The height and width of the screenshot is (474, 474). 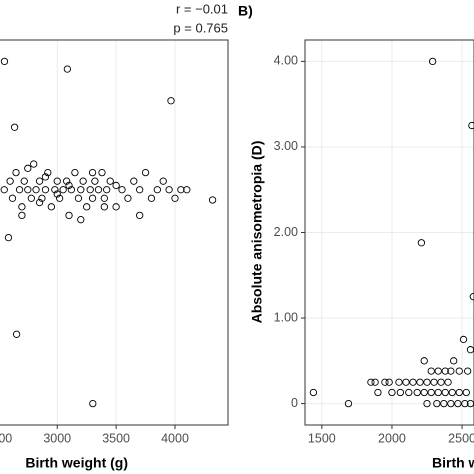 I want to click on y-tick-label: 4.00, so click(x=286, y=61).